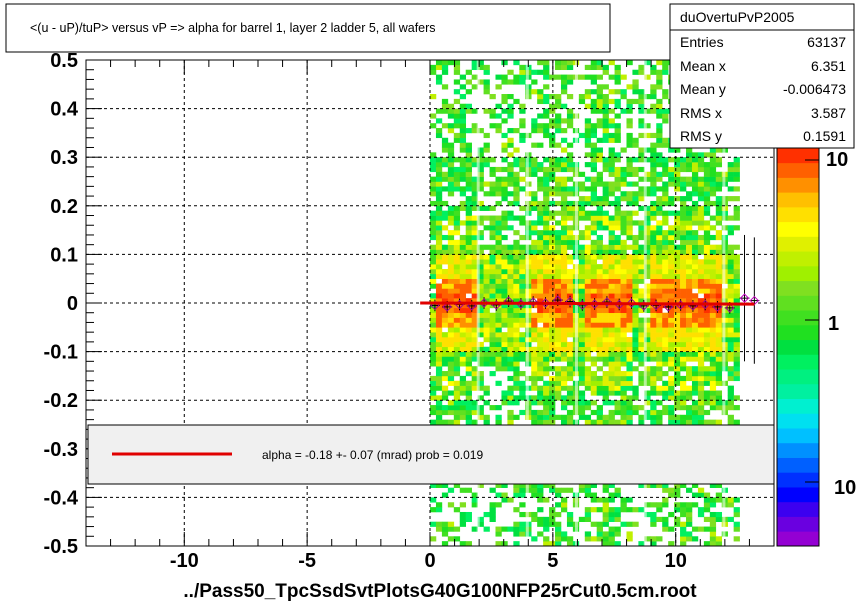 This screenshot has height=606, width=860. Describe the element at coordinates (64, 158) in the screenshot. I see `y-tick-label: 0.3` at that location.